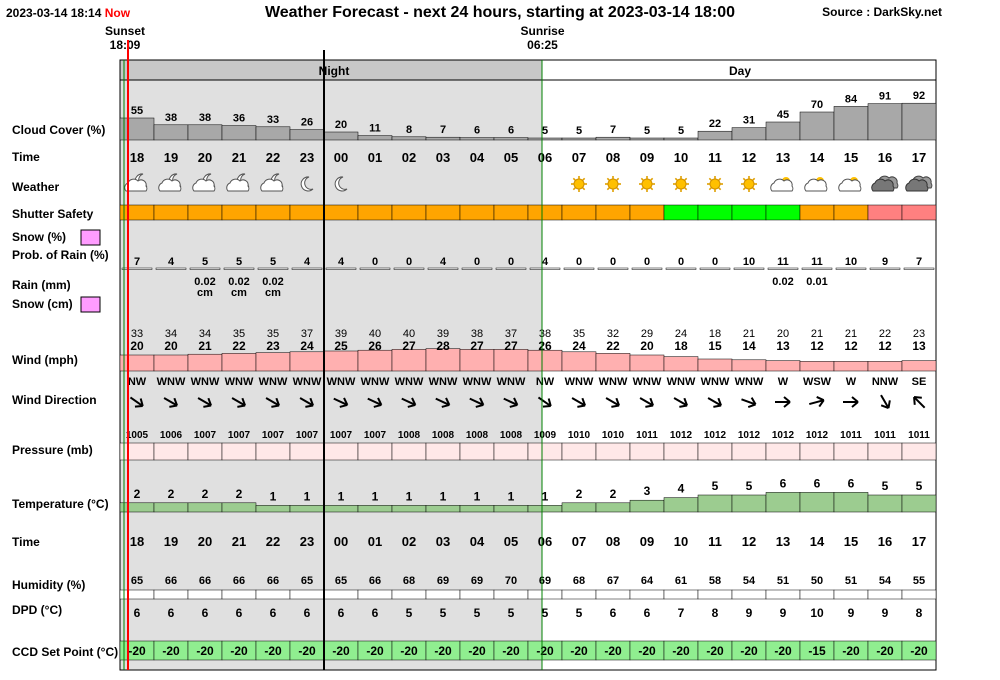 The image size is (1000, 680). What do you see at coordinates (273, 346) in the screenshot?
I see `wind-speed-value: 23` at bounding box center [273, 346].